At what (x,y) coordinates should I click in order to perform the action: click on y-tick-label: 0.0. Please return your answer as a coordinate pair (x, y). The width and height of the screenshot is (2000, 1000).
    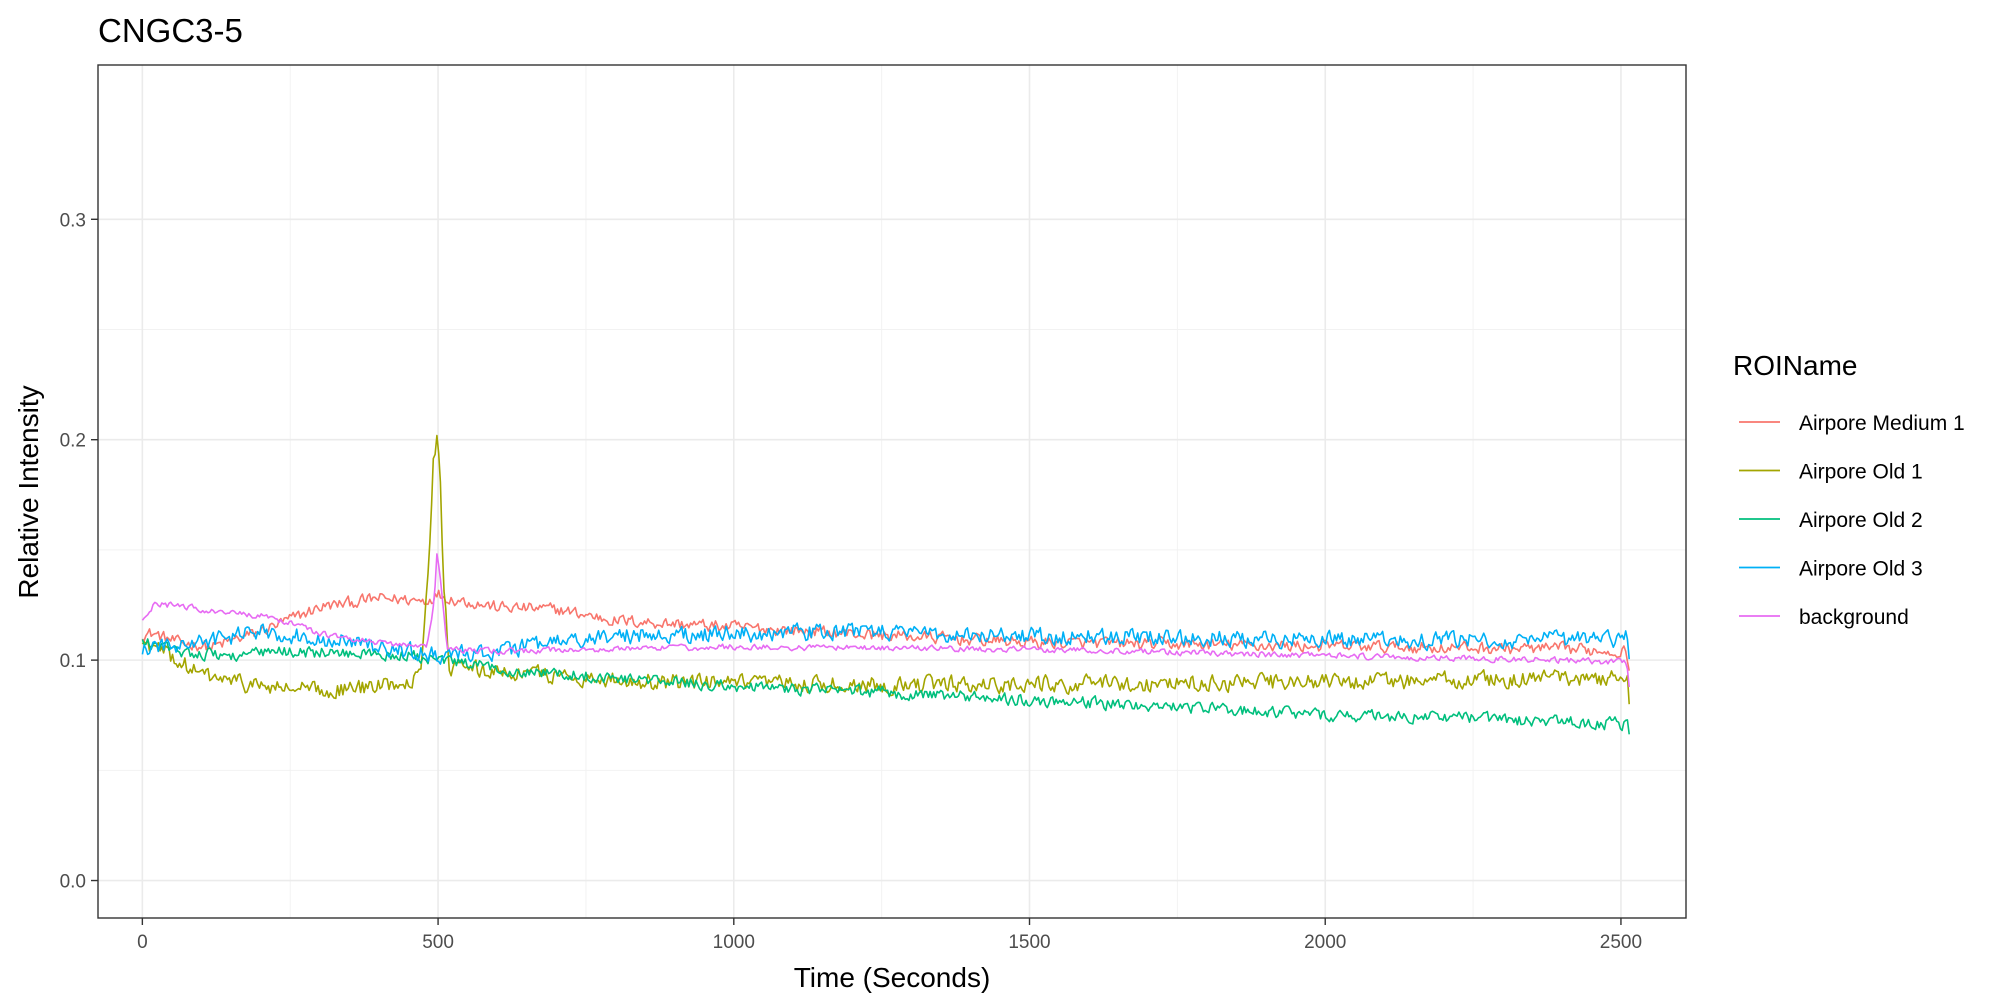
    Looking at the image, I should click on (73, 882).